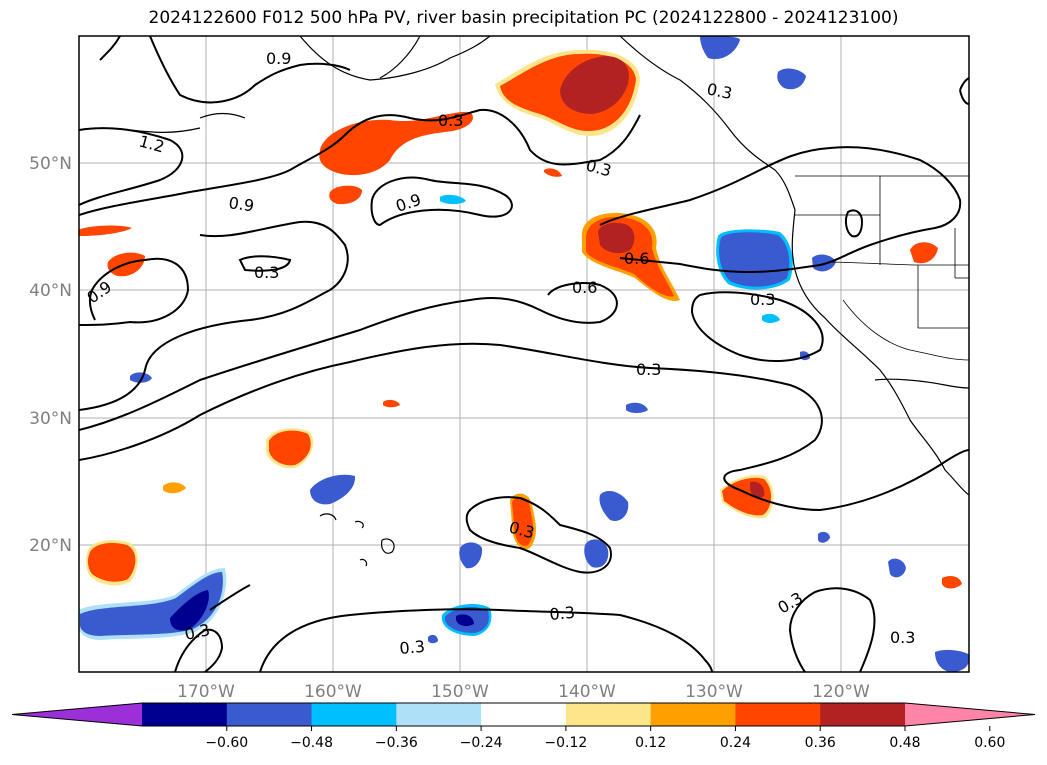  Describe the element at coordinates (396, 743) in the screenshot. I see `colorbar-tick-label: −0.36` at that location.